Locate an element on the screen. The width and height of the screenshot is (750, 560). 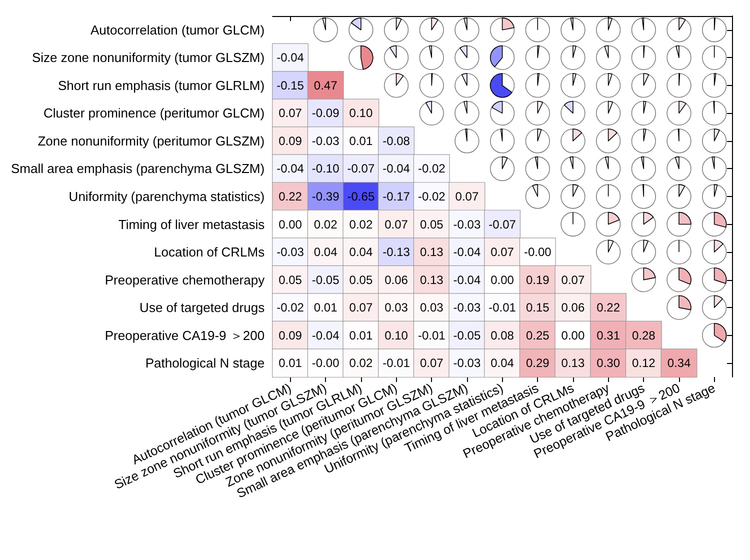
data-label: 0.25 is located at coordinates (538, 335).